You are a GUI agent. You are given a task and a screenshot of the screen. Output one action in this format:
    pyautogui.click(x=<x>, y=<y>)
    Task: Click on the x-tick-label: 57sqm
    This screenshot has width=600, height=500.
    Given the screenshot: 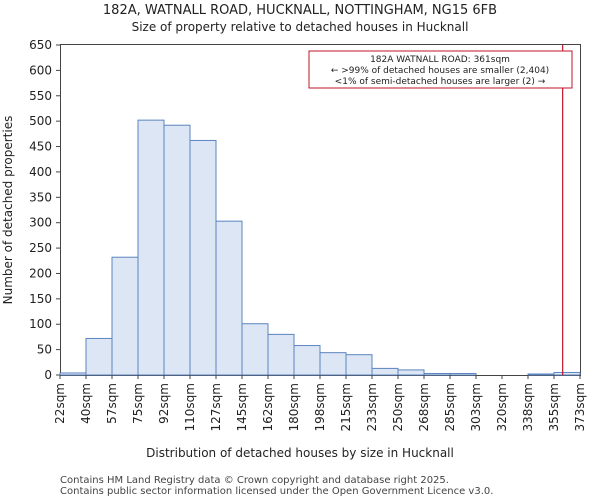 What is the action you would take?
    pyautogui.click(x=112, y=403)
    